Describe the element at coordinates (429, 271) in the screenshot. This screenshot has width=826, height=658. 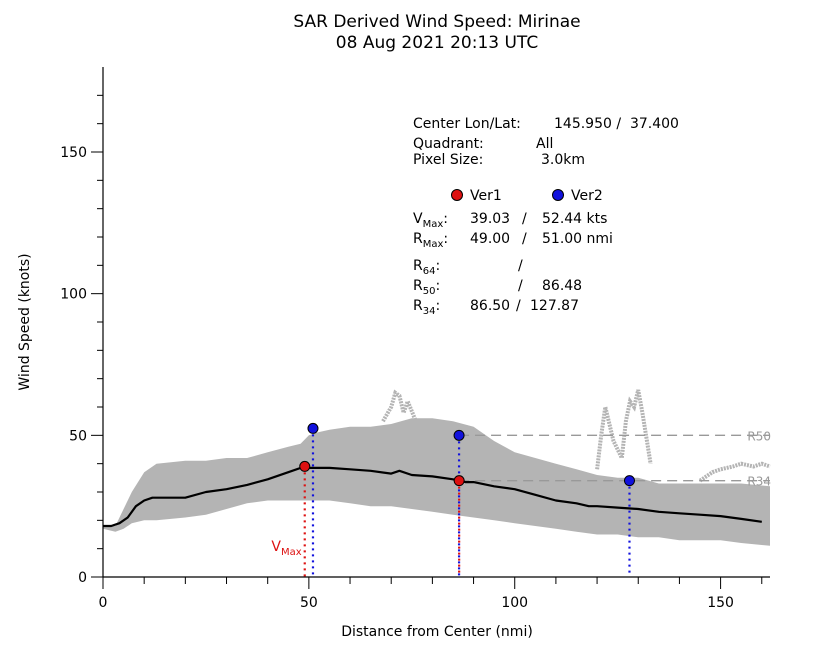
I see `r64-row-label-sub: 64` at that location.